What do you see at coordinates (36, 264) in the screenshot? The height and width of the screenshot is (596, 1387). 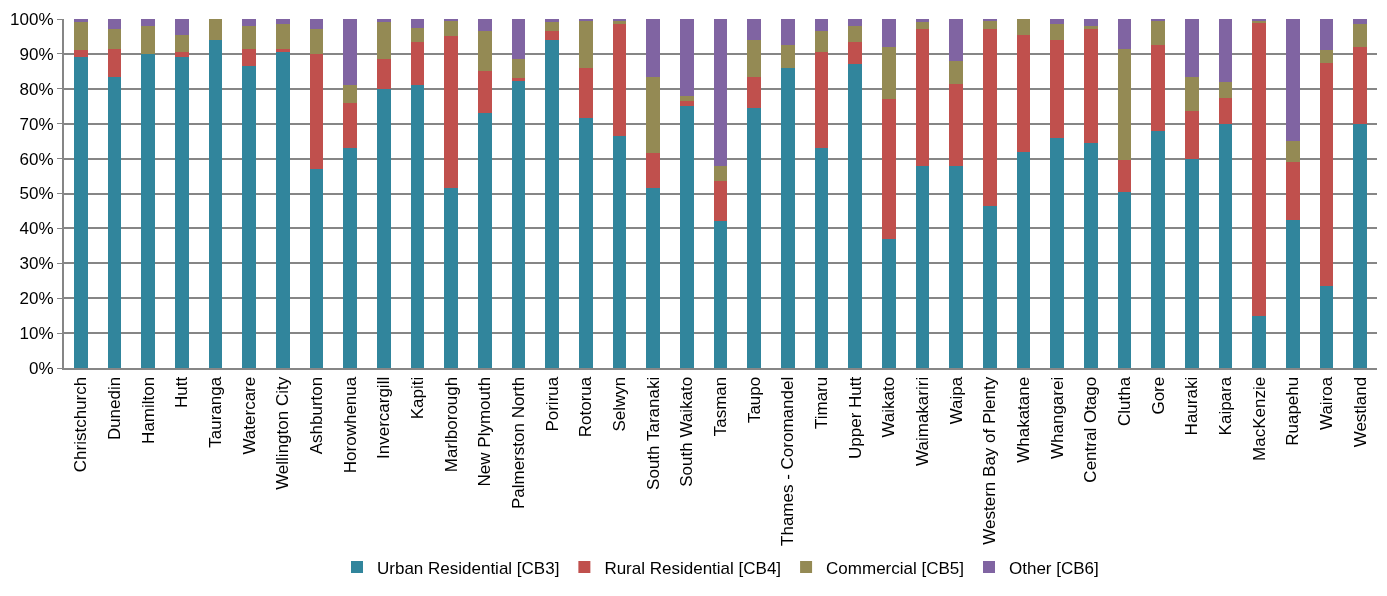 I see `y-tick-label: 30%` at bounding box center [36, 264].